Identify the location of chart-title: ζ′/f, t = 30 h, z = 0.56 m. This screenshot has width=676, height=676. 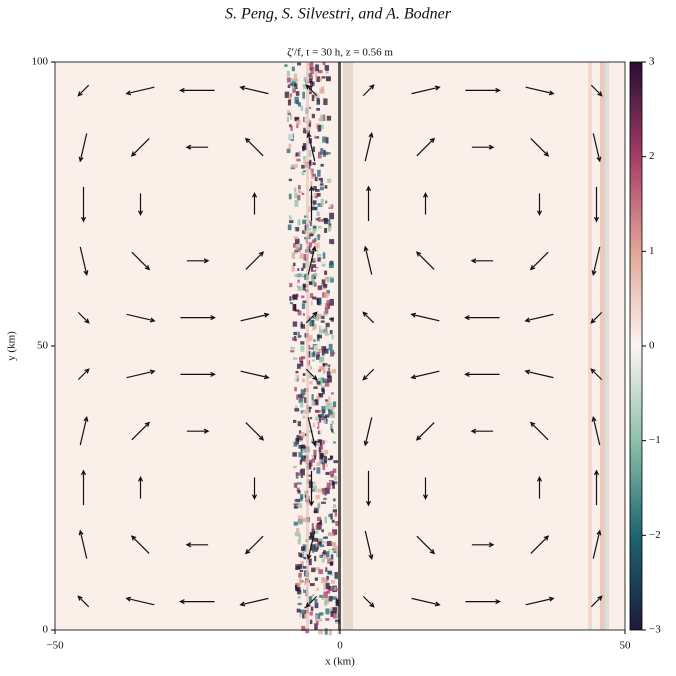
(340, 53).